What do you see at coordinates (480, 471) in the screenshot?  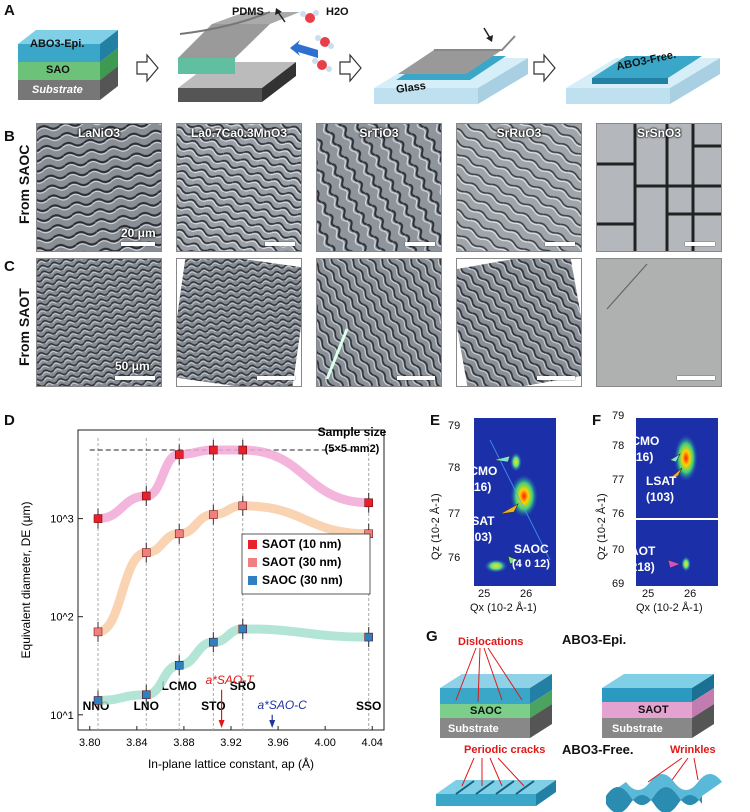 I see `e-label-lcmo: LCMO` at bounding box center [480, 471].